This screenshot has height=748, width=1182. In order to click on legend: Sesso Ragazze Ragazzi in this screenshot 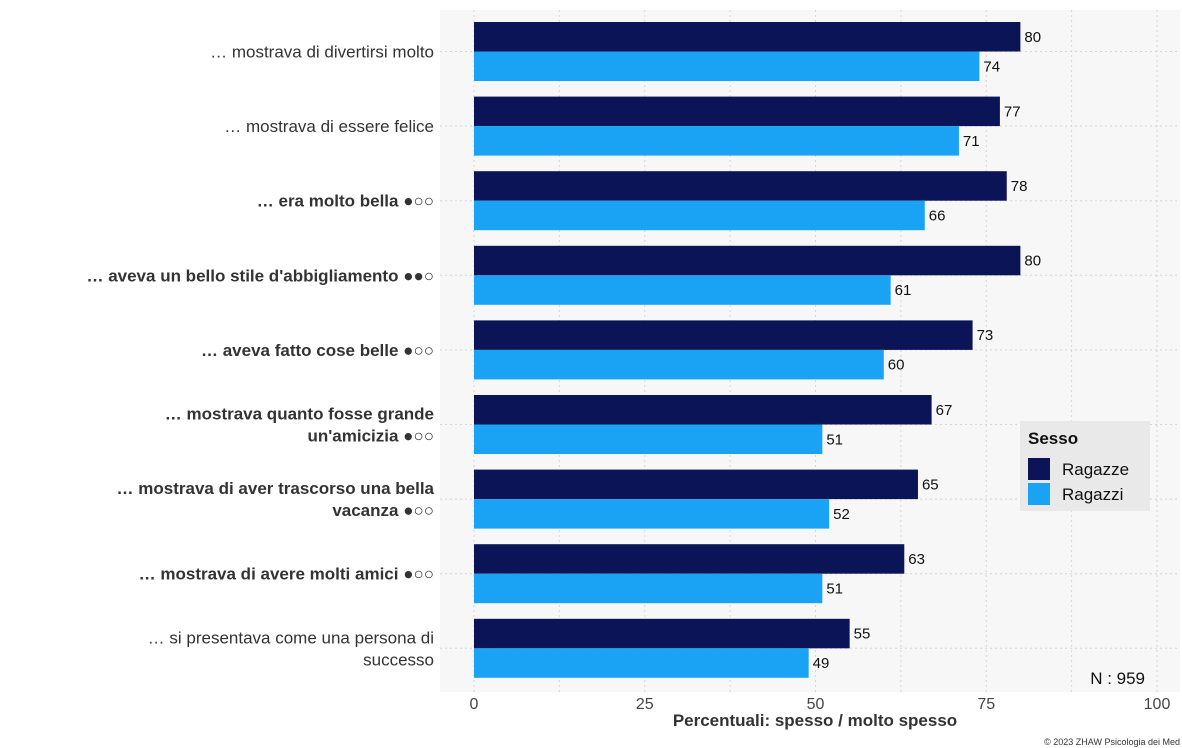, I will do `click(1085, 466)`.